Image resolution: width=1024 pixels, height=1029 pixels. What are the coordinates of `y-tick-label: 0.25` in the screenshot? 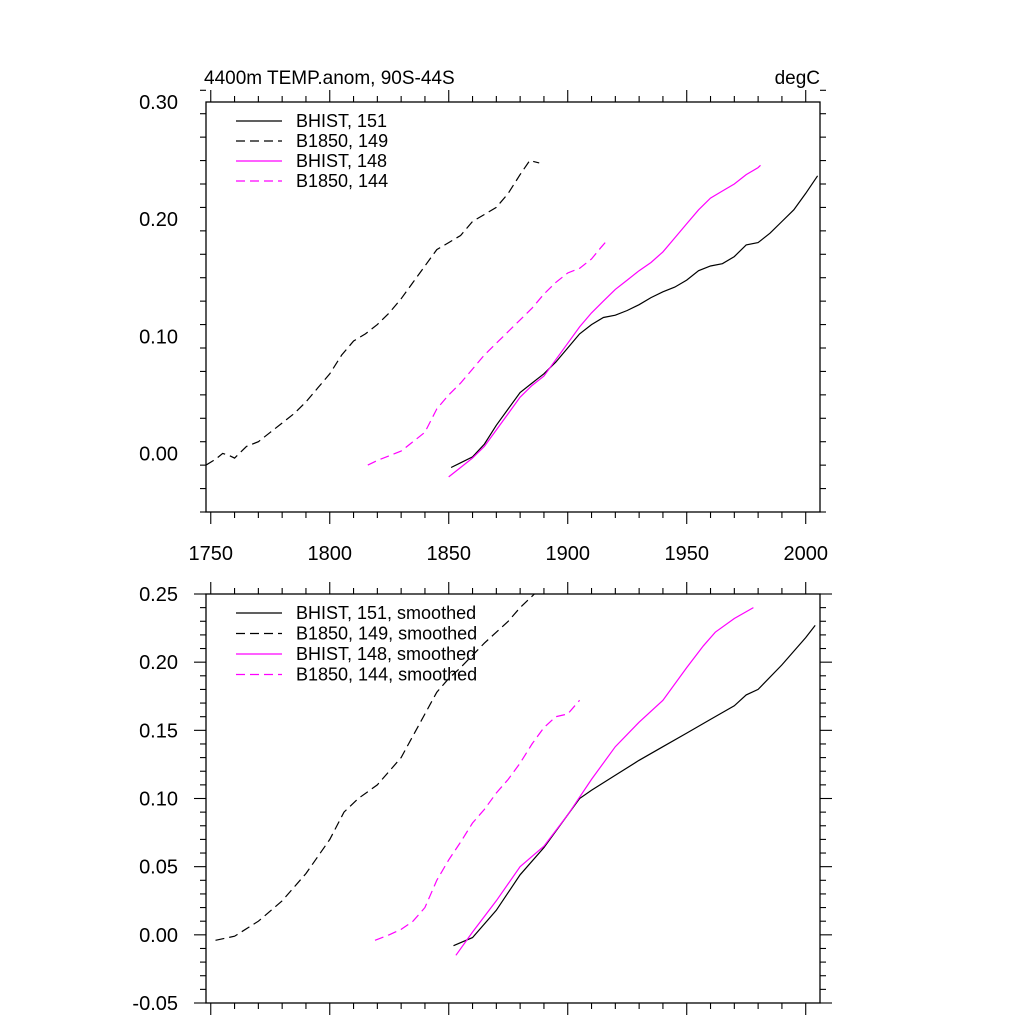 It's located at (158, 595).